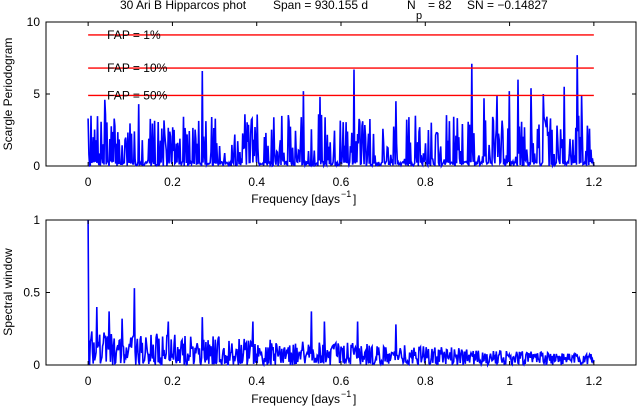  Describe the element at coordinates (419, 16) in the screenshot. I see `title-np-sub: p` at that location.